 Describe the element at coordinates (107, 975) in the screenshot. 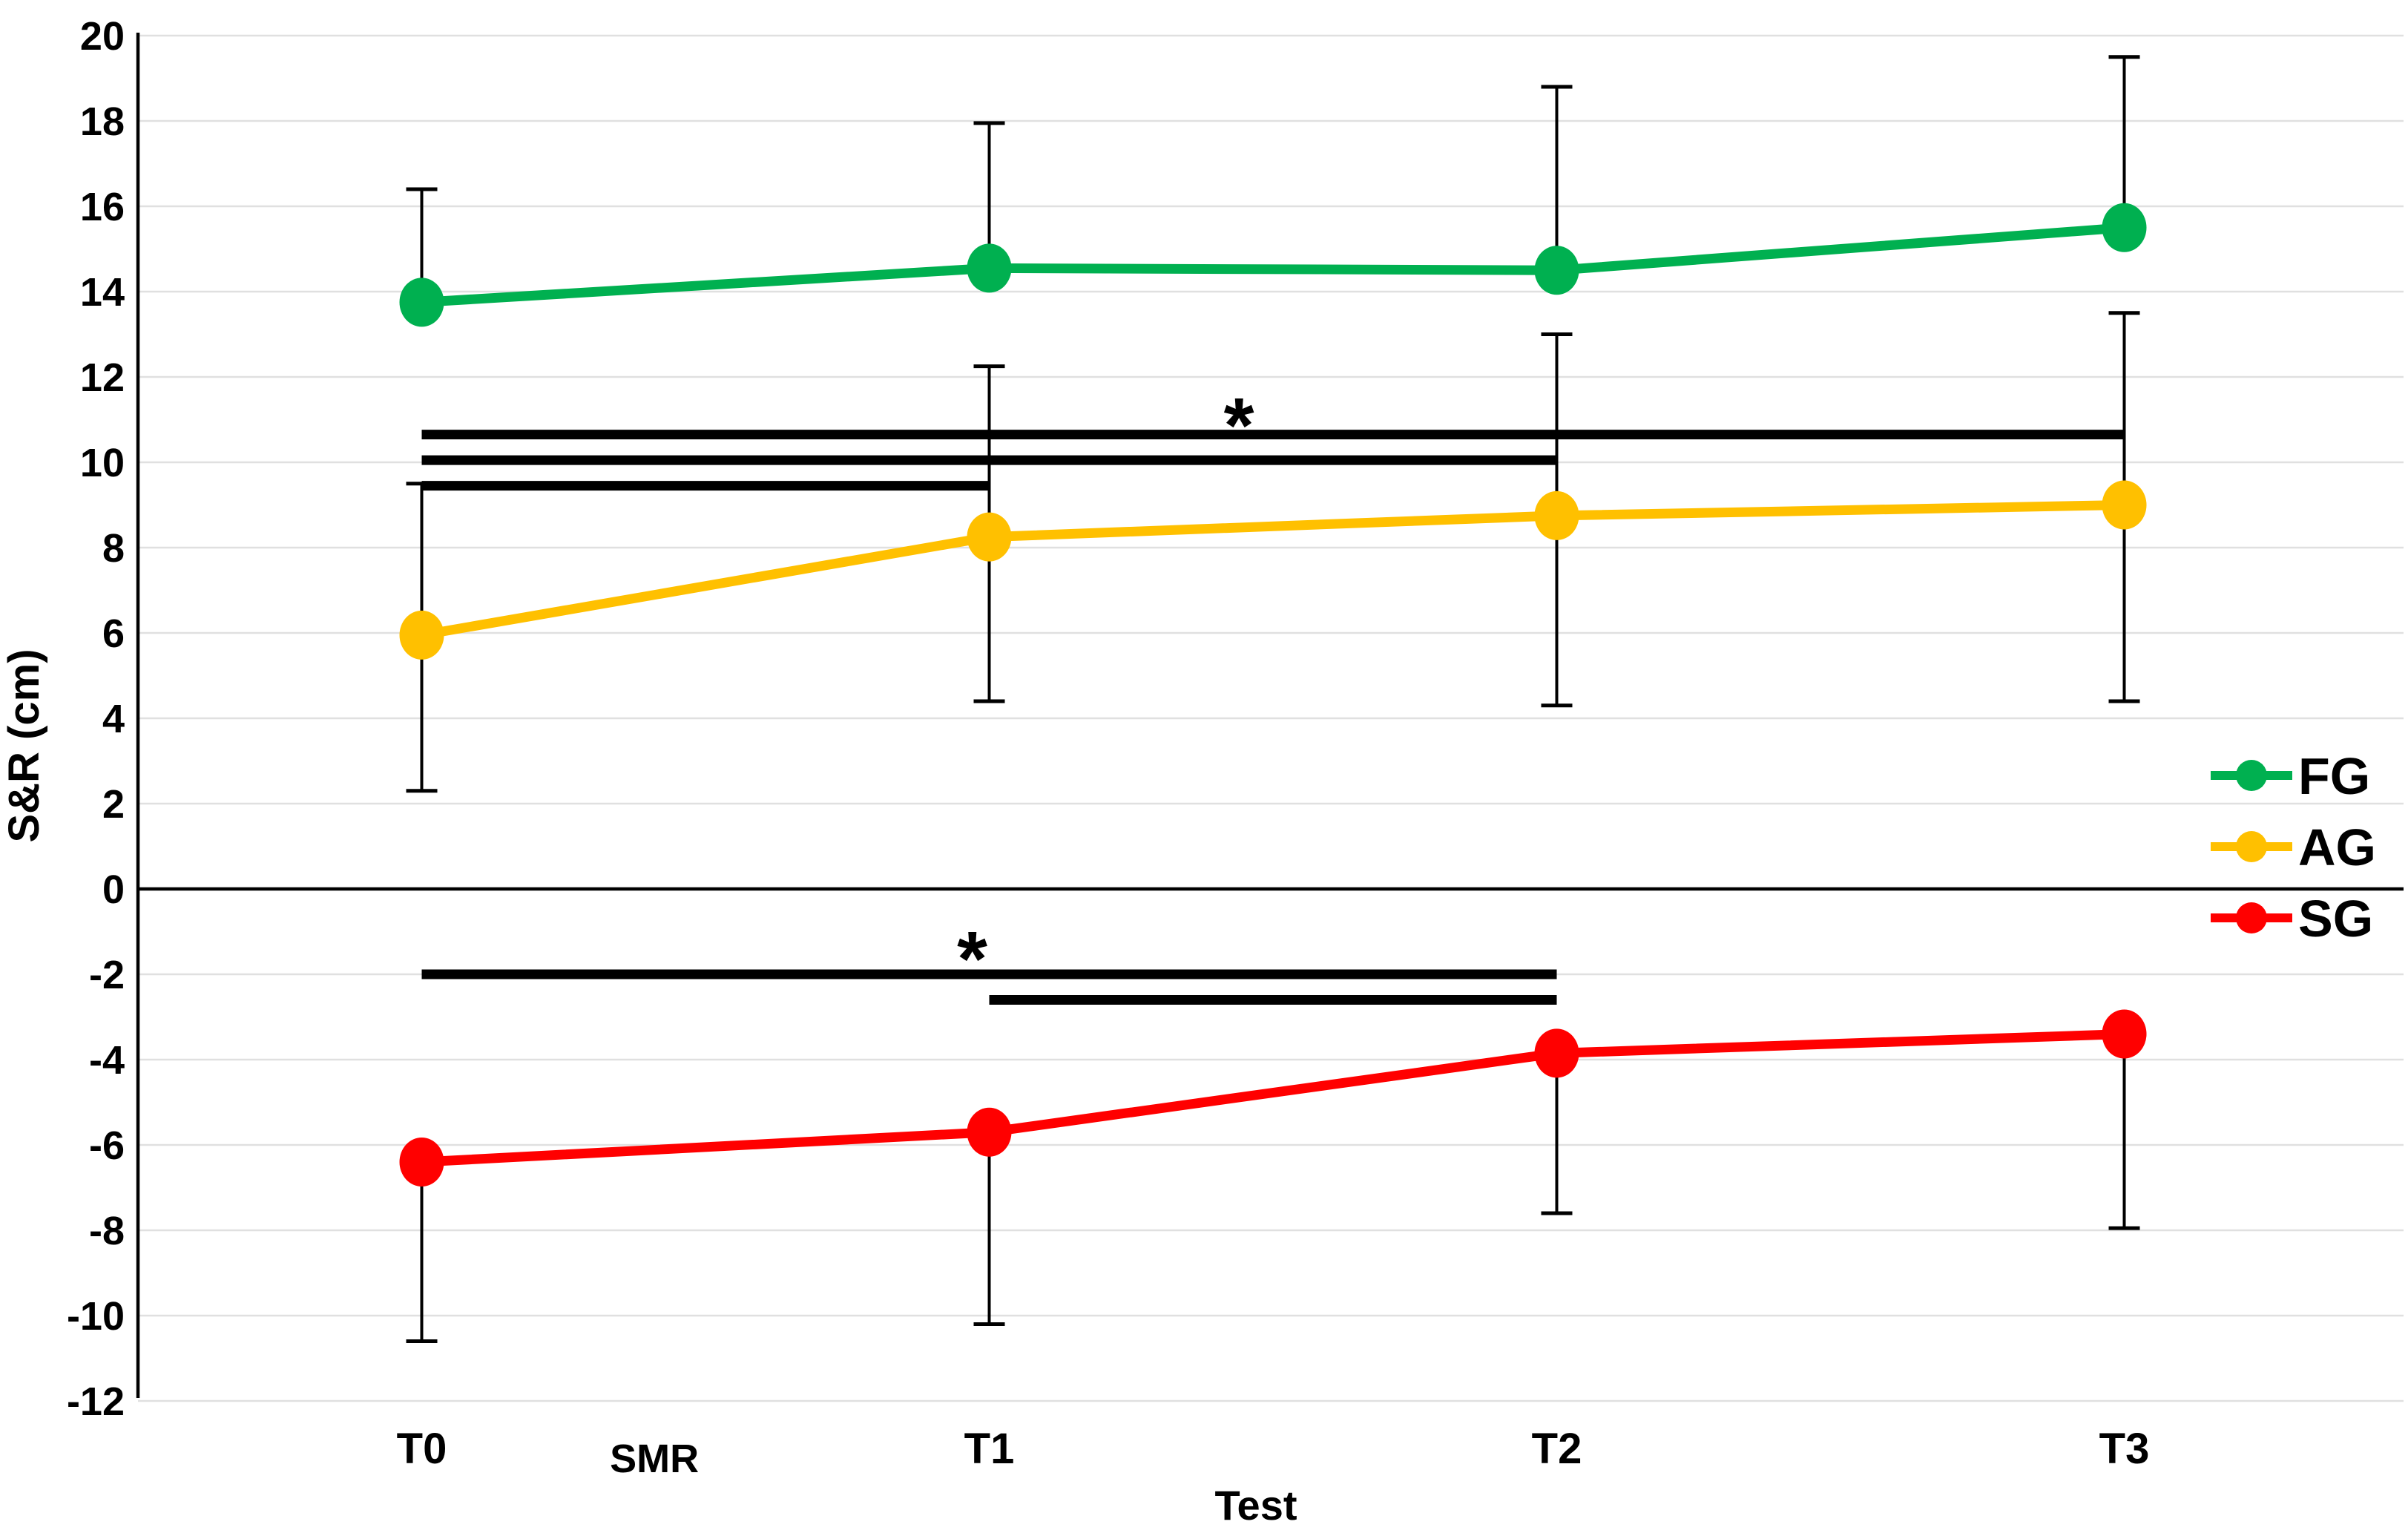

I see `y-tick-label: -2` at that location.